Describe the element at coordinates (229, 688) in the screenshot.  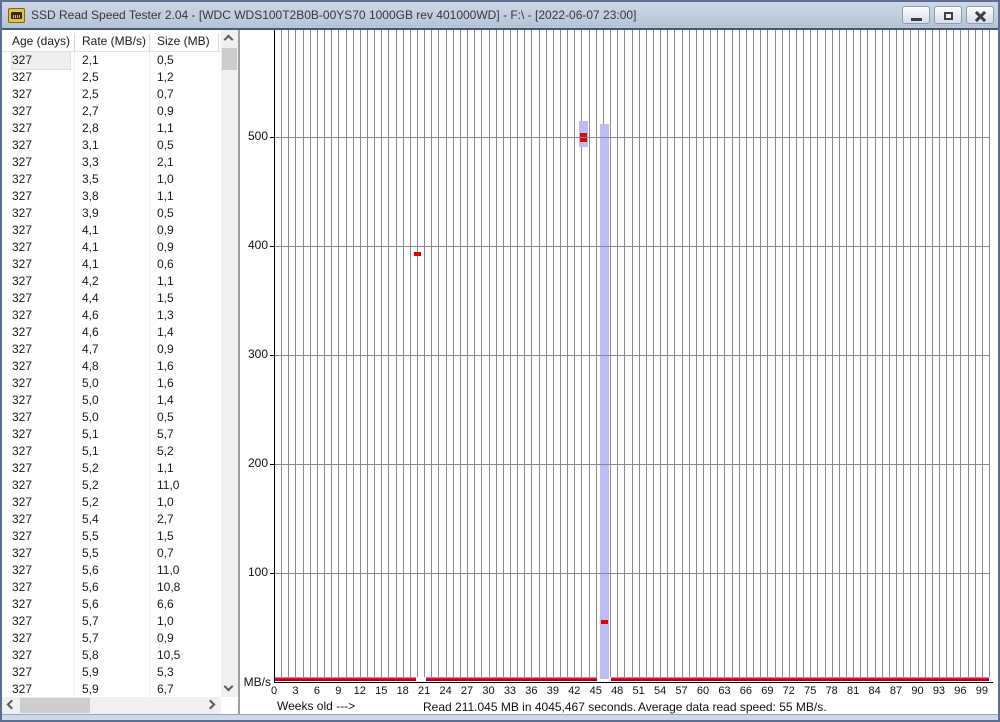
I see `scroll-down-button` at that location.